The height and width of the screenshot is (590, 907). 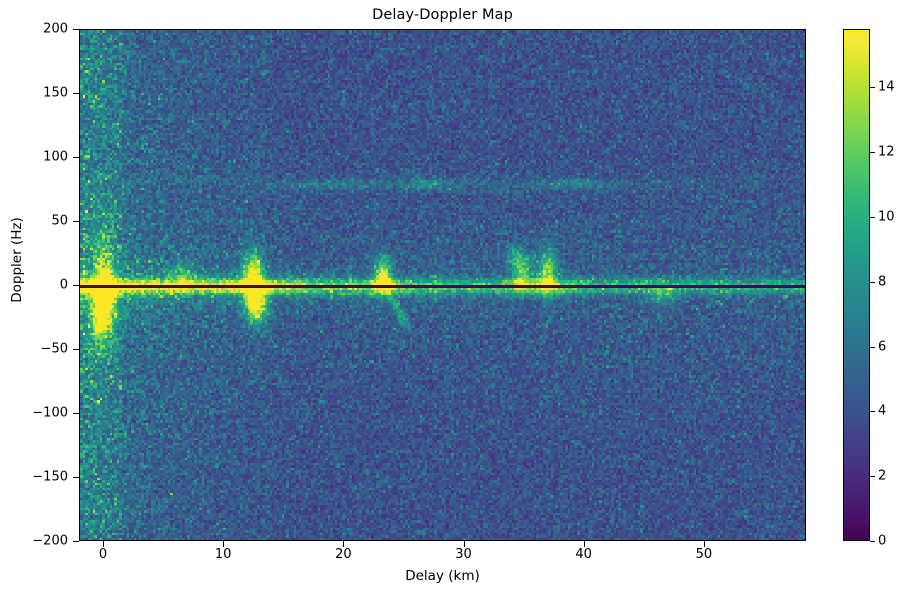 What do you see at coordinates (886, 217) in the screenshot?
I see `colorbar-tick-label: 10` at bounding box center [886, 217].